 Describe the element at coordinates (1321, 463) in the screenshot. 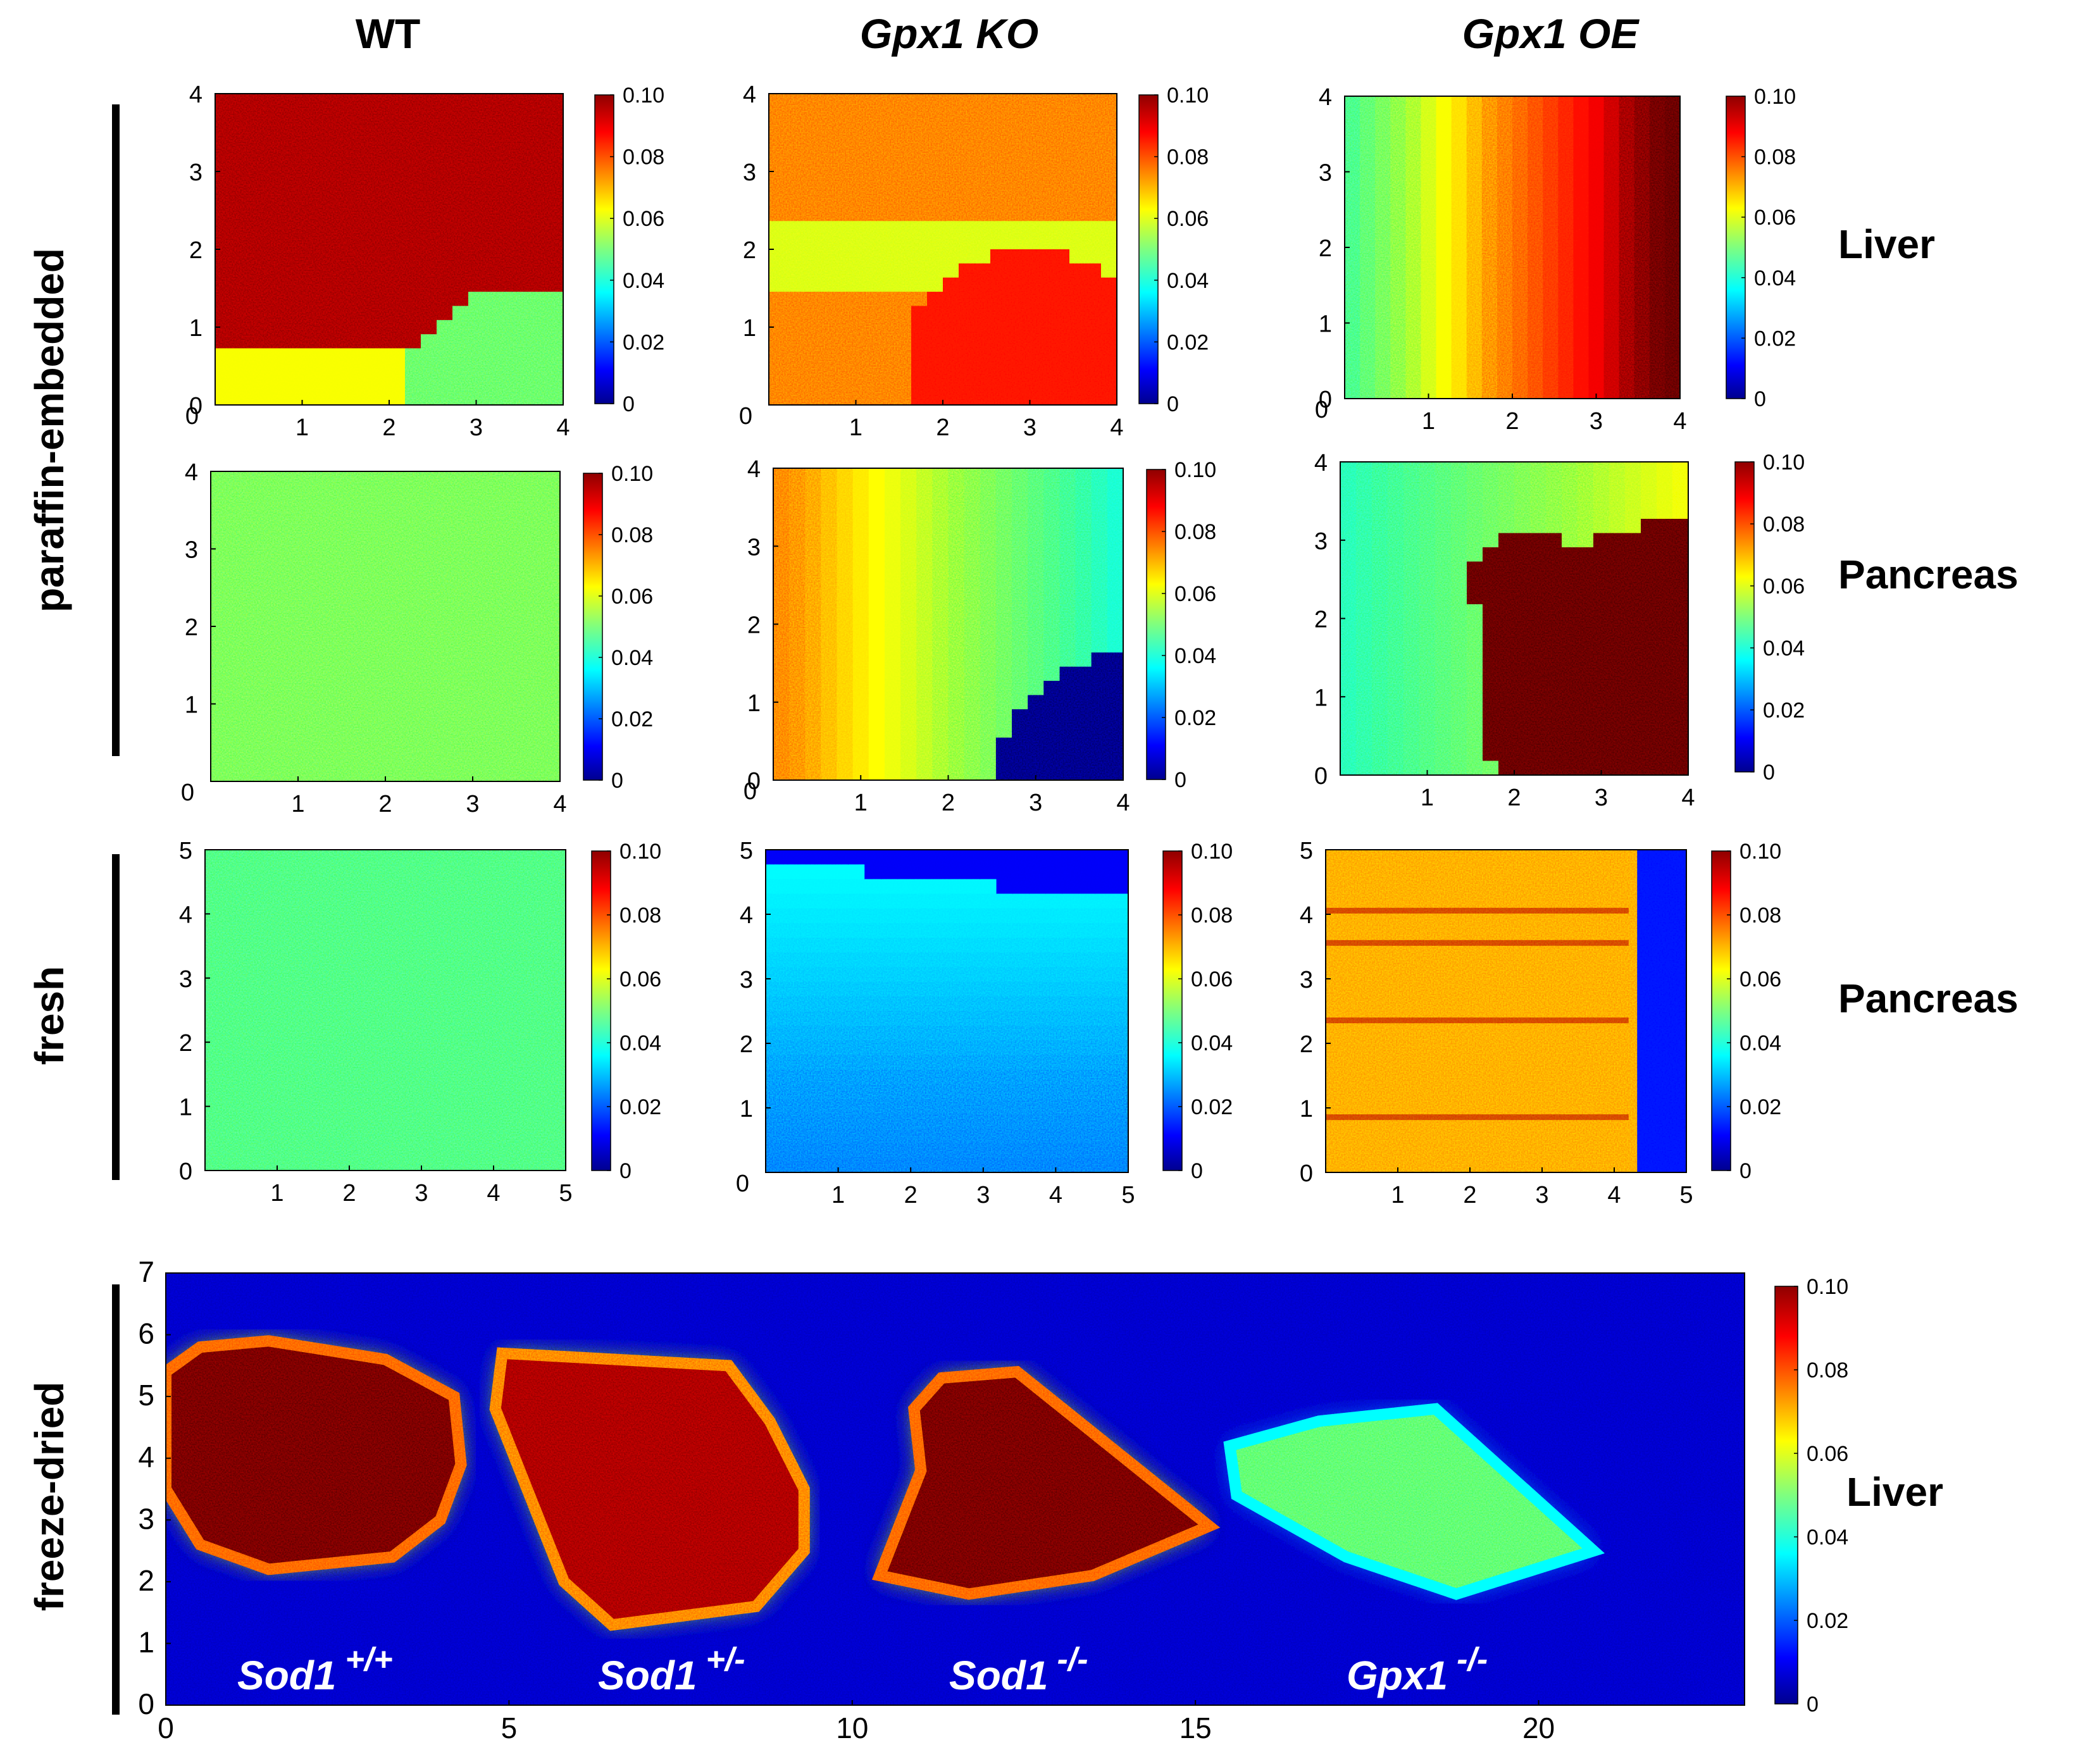

I see `y-tick-label: 4` at that location.